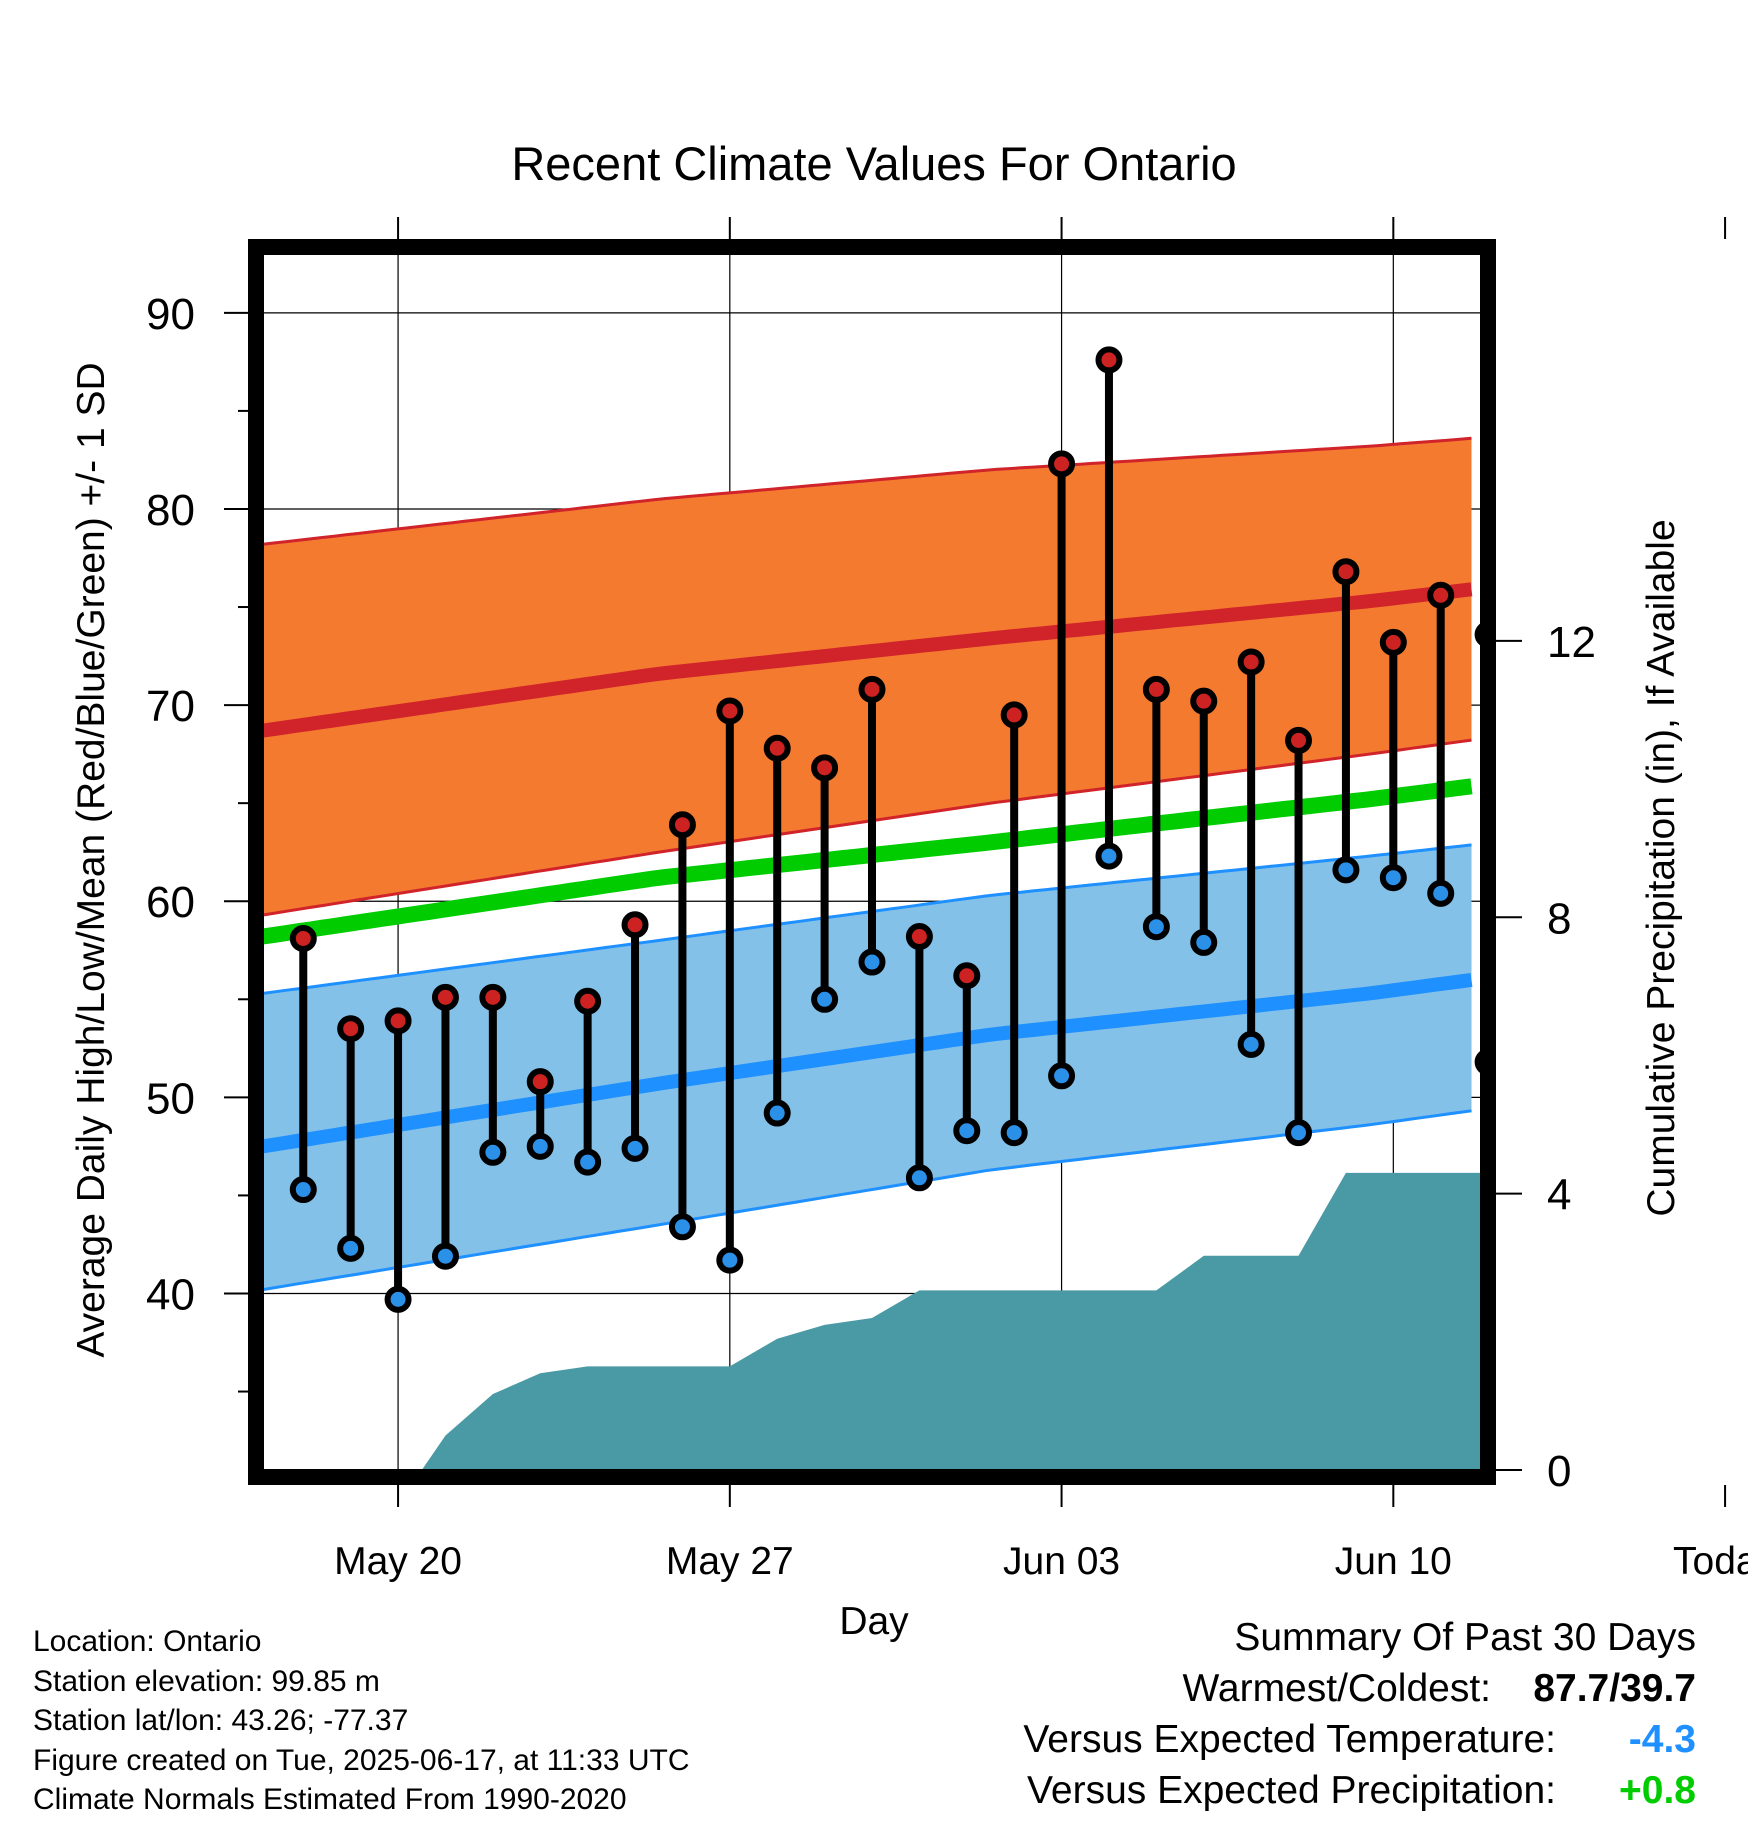  What do you see at coordinates (1745, 499) in the screenshot?
I see `high-sd-value: ±7.2°F` at bounding box center [1745, 499].